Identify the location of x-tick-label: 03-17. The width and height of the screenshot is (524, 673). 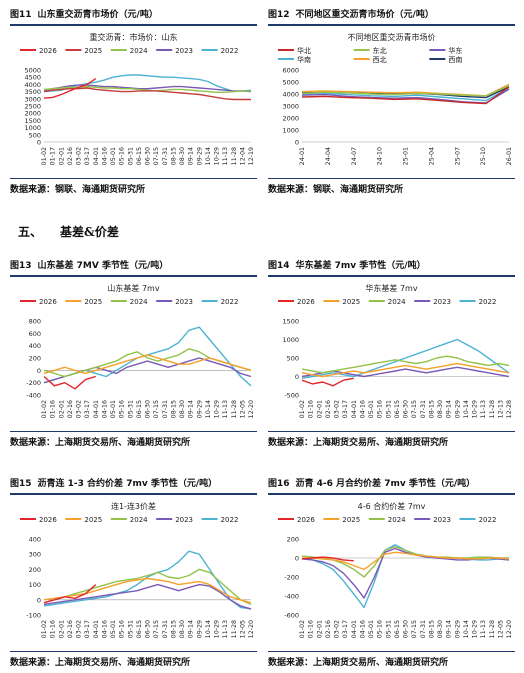
(345, 409).